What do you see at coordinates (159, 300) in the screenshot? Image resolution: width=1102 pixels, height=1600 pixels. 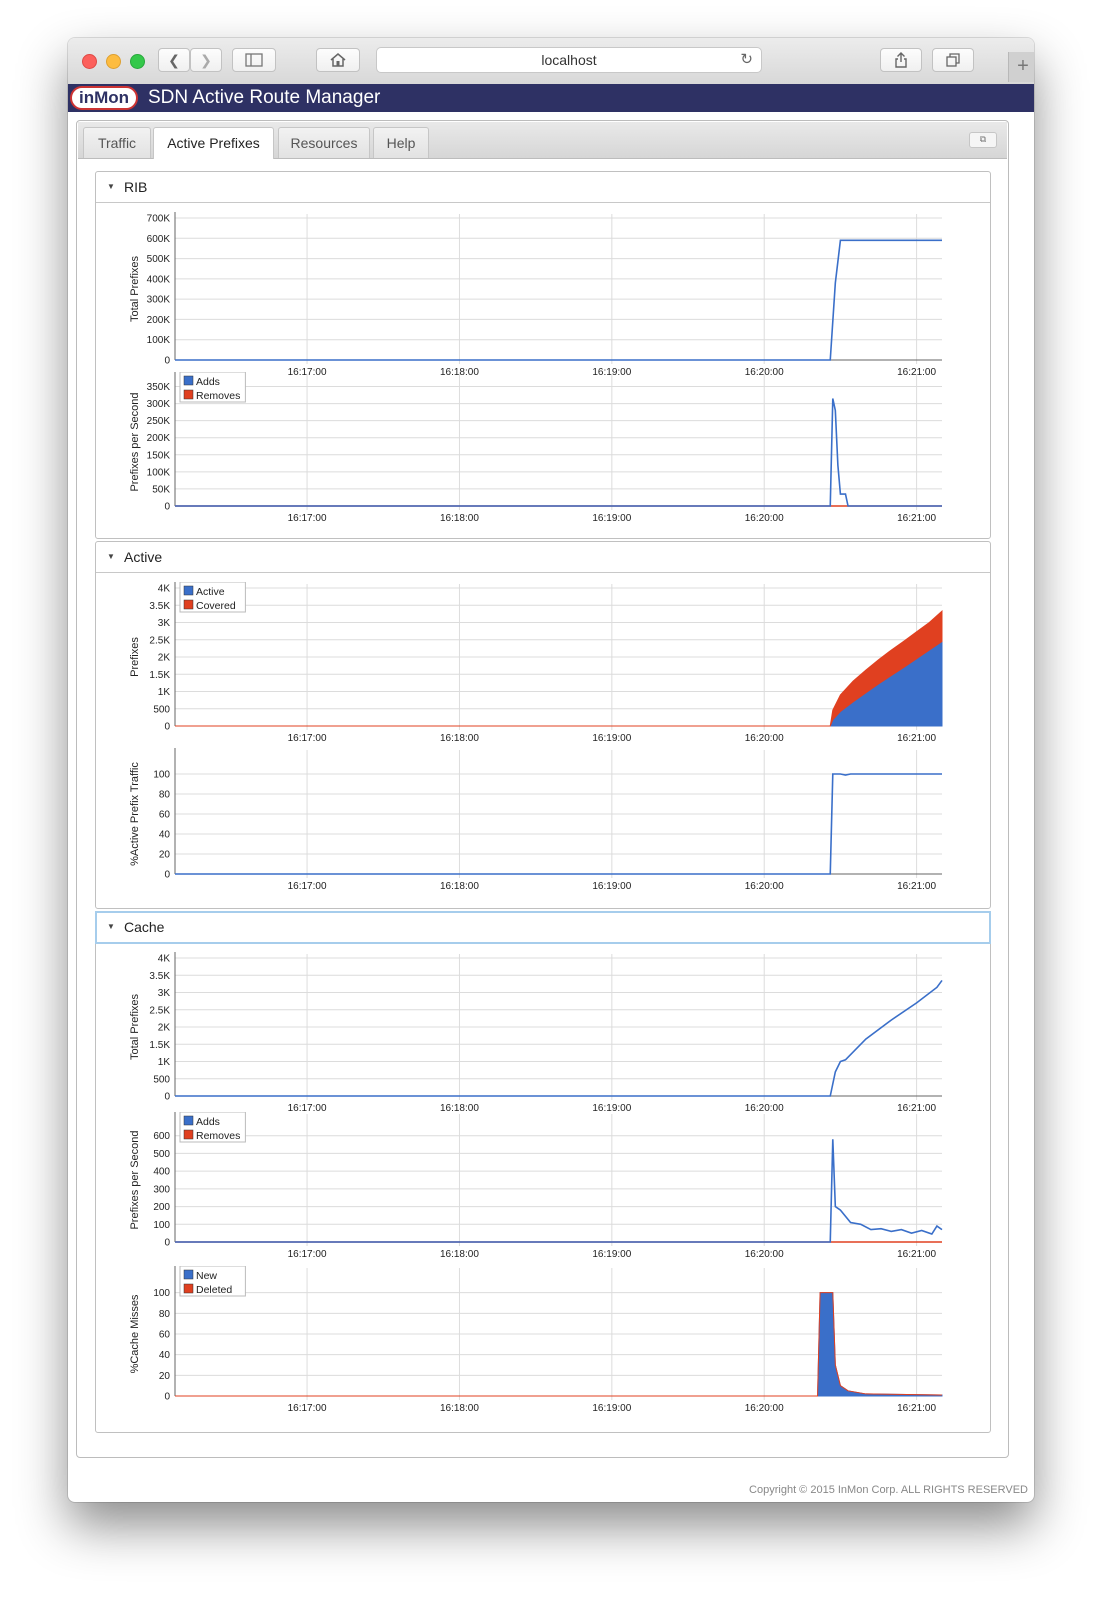 I see `y-tick-label: 300K` at bounding box center [159, 300].